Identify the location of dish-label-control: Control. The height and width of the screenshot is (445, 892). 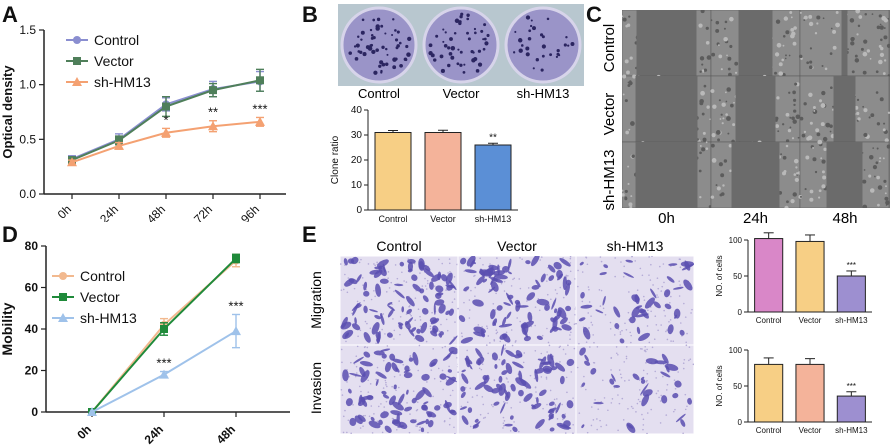
(379, 93).